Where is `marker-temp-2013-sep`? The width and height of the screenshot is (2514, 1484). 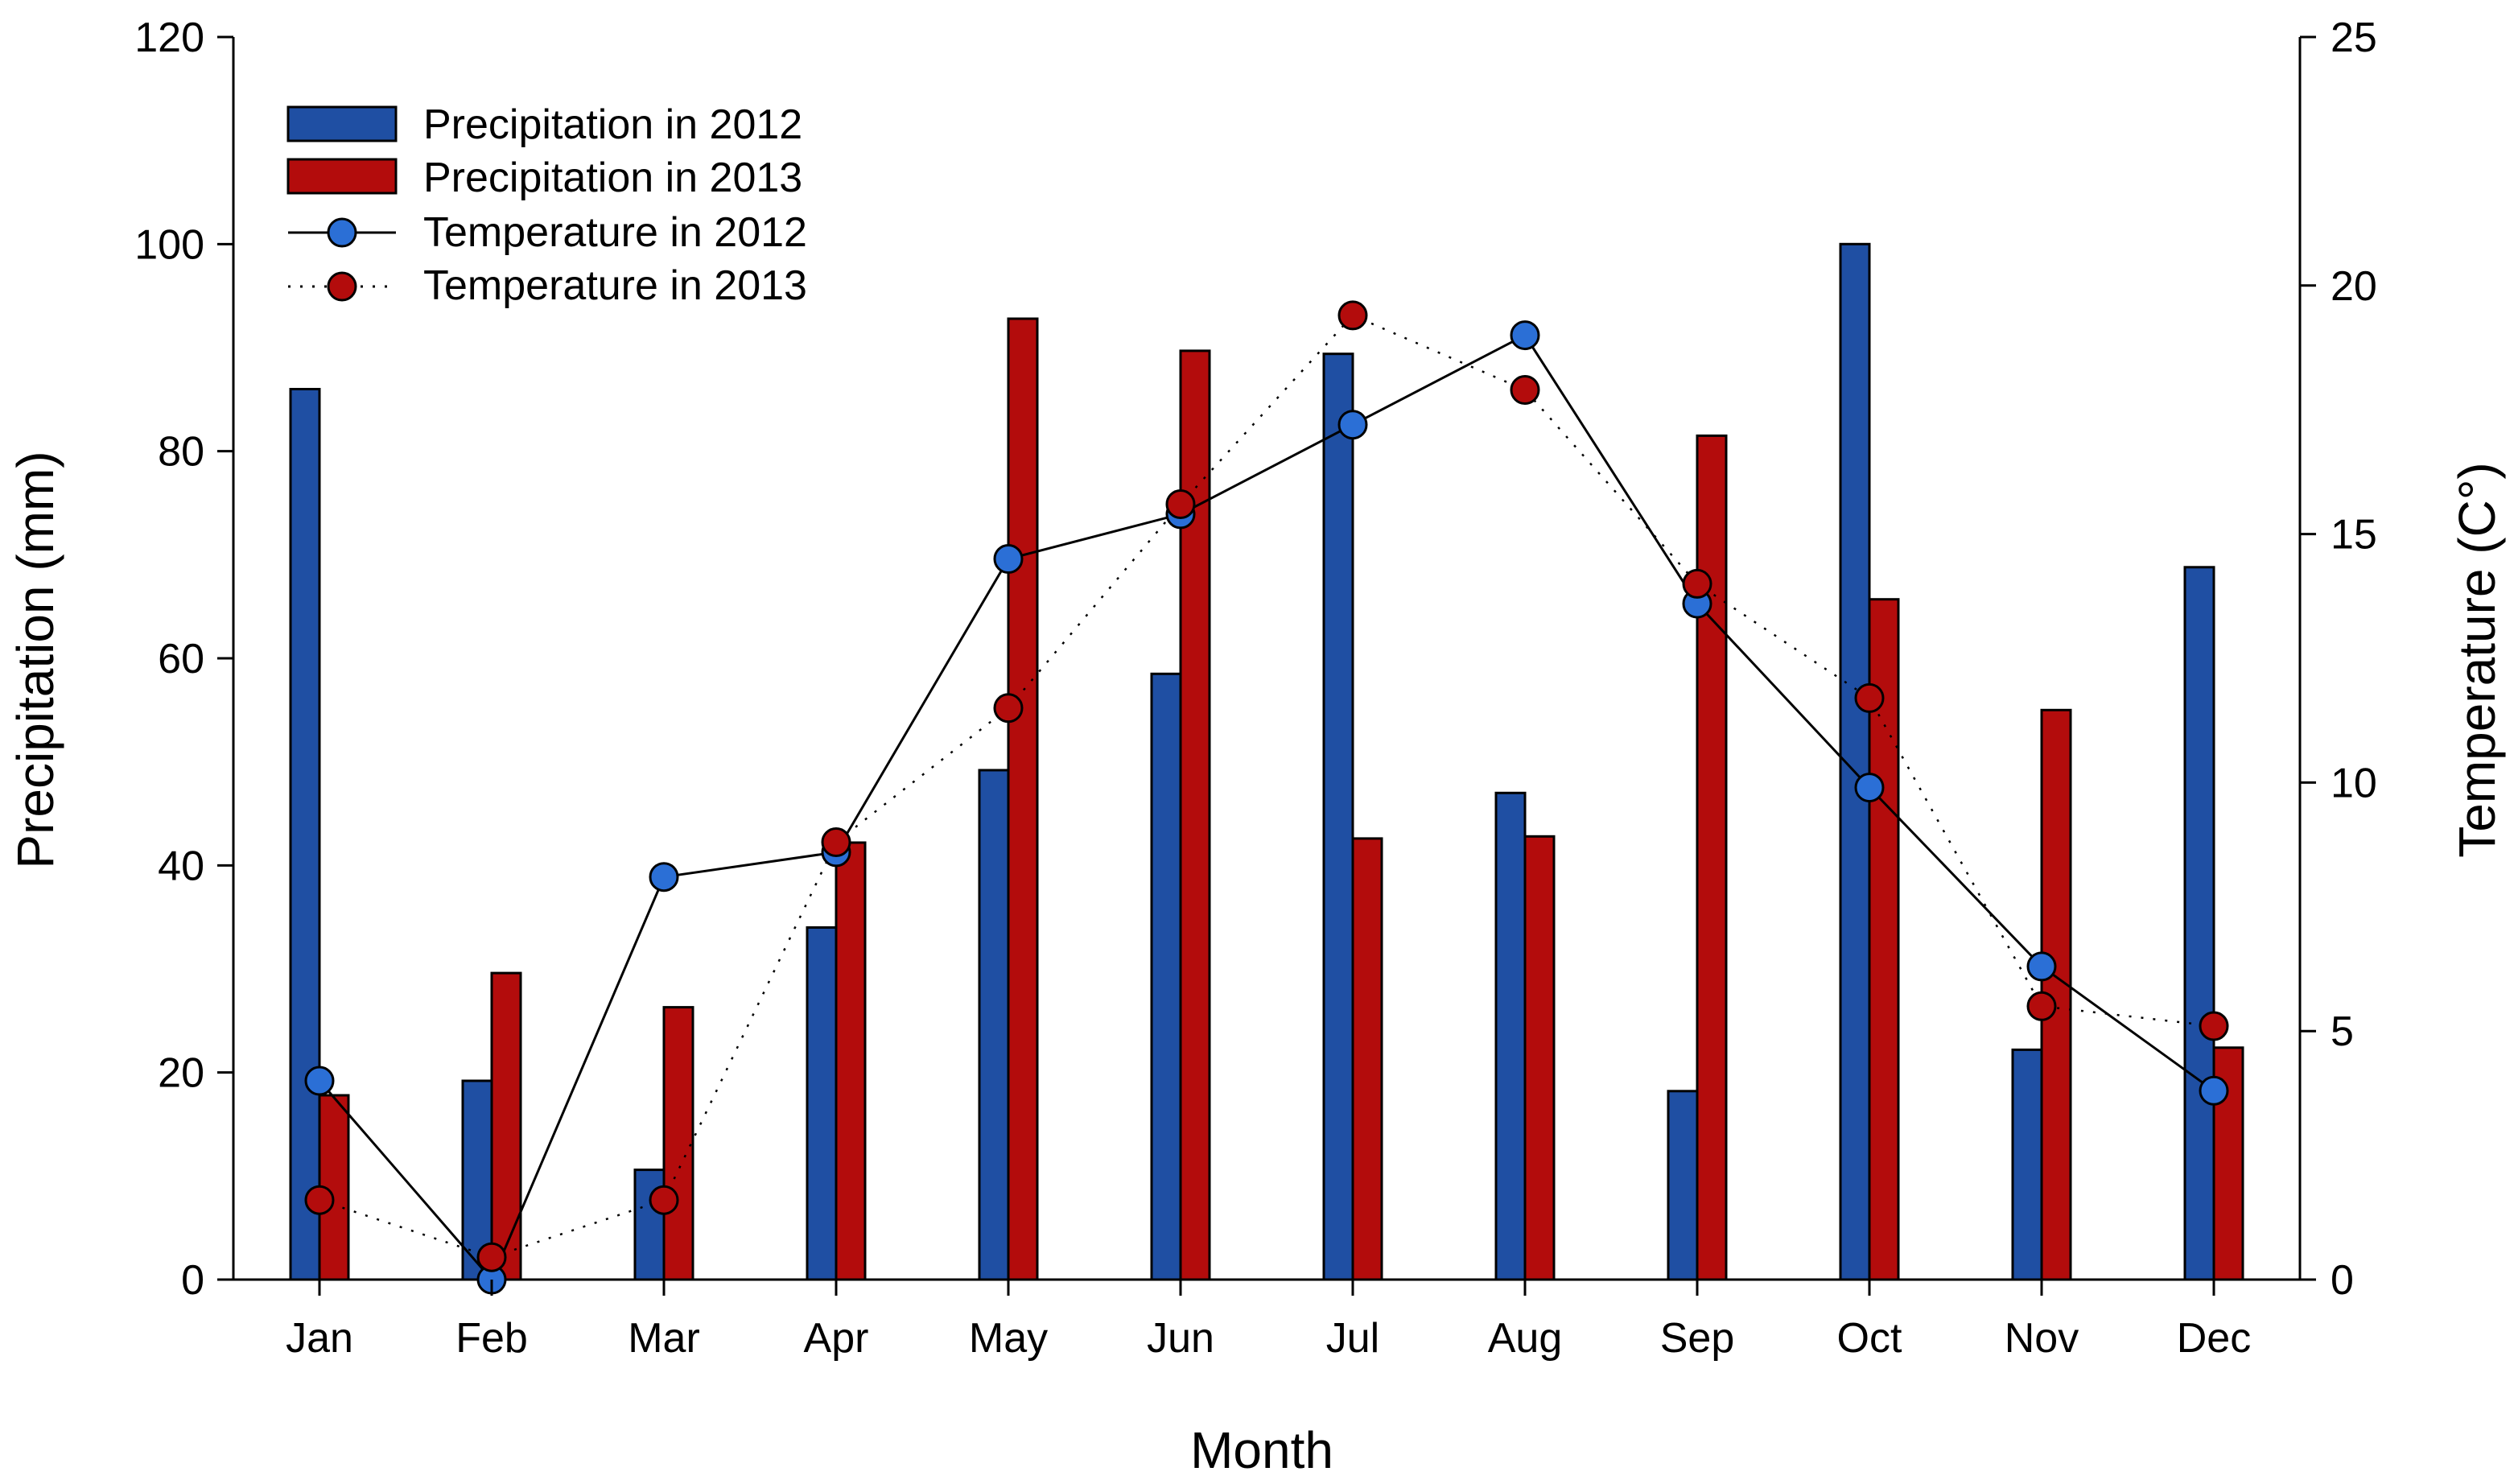
marker-temp-2013-sep is located at coordinates (1697, 583).